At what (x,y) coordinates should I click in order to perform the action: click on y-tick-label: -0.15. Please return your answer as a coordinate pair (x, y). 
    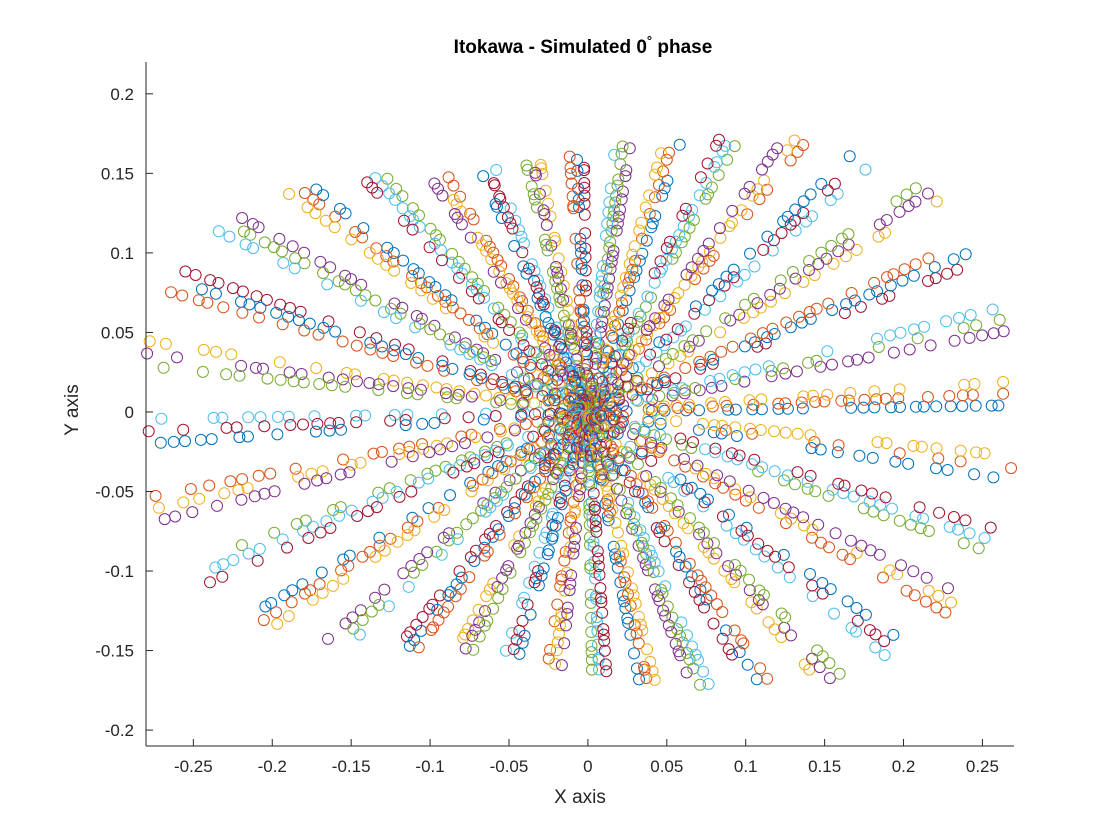
    Looking at the image, I should click on (114, 651).